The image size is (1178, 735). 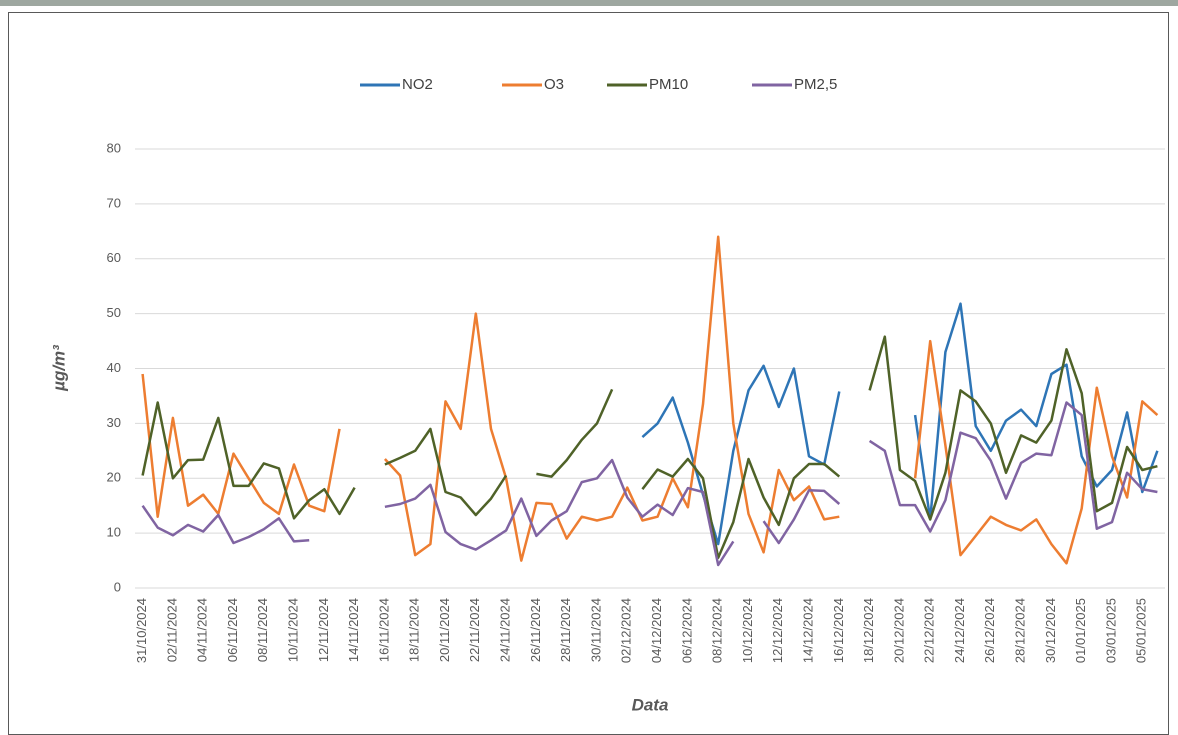 I want to click on legend-label: O3, so click(x=554, y=84).